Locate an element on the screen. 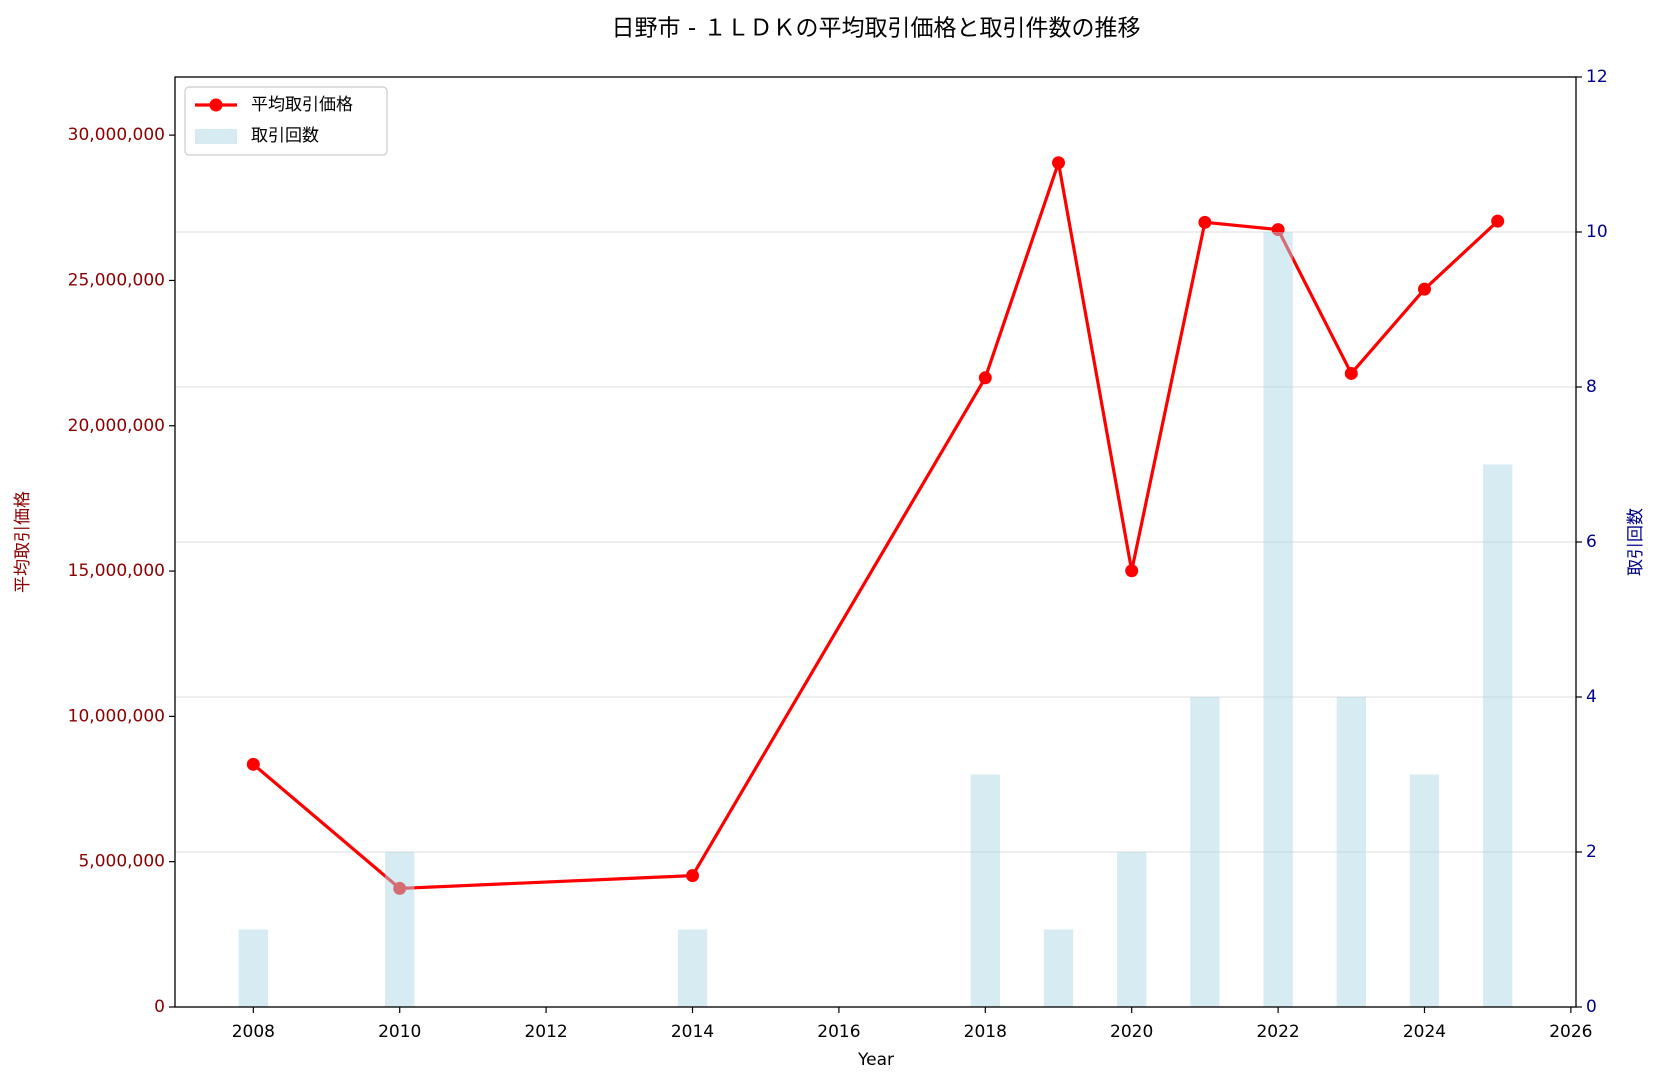  legend-marker is located at coordinates (216, 105).